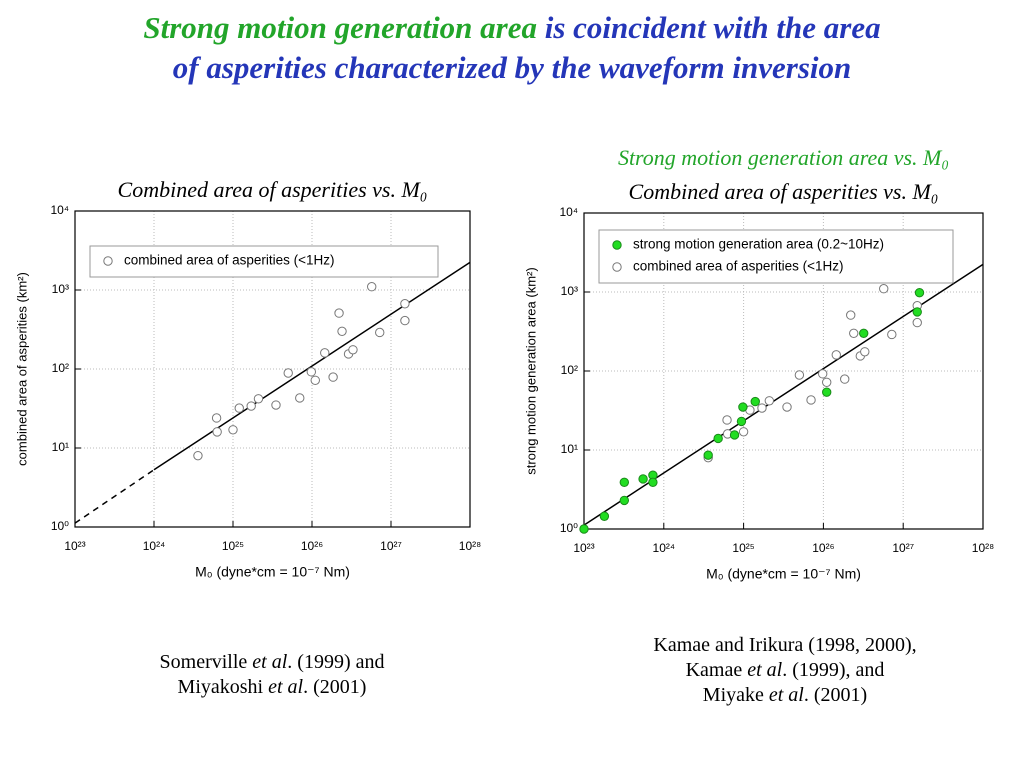 This screenshot has height=768, width=1024. I want to click on caption-text: . (1999), and, so click(833, 670).